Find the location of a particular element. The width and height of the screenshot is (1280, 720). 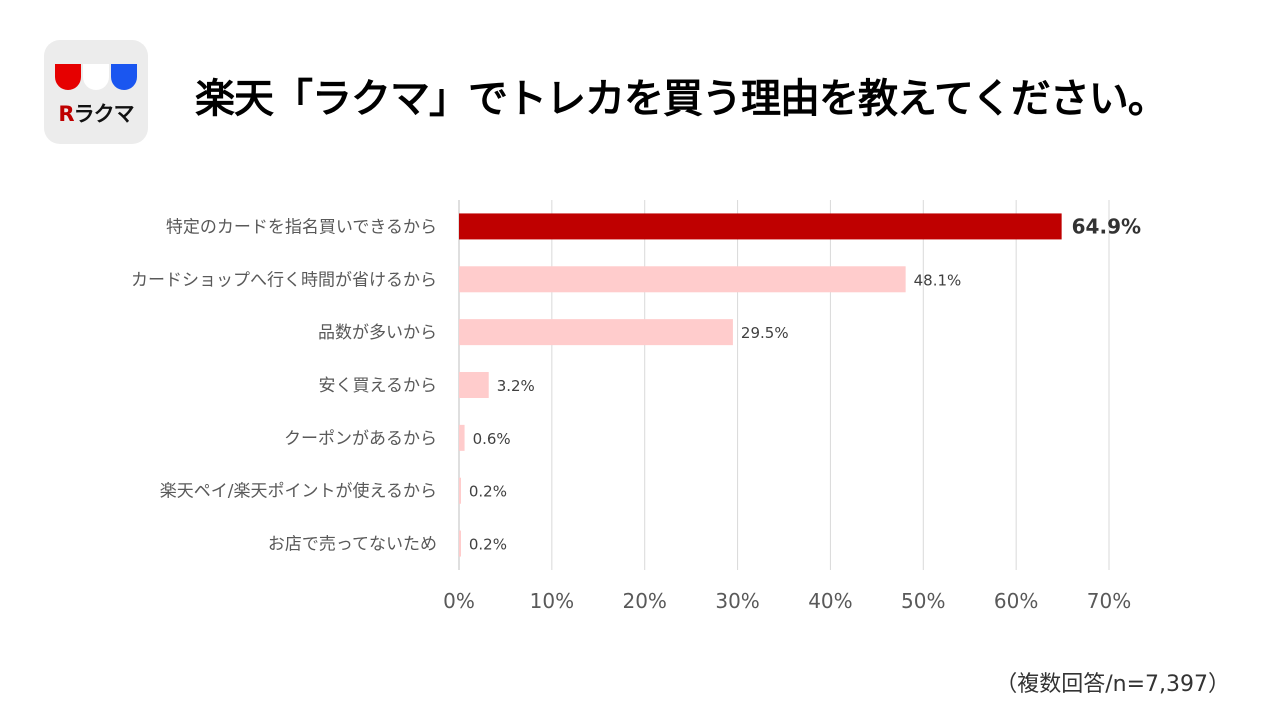

data-label: 48.1% is located at coordinates (938, 280).